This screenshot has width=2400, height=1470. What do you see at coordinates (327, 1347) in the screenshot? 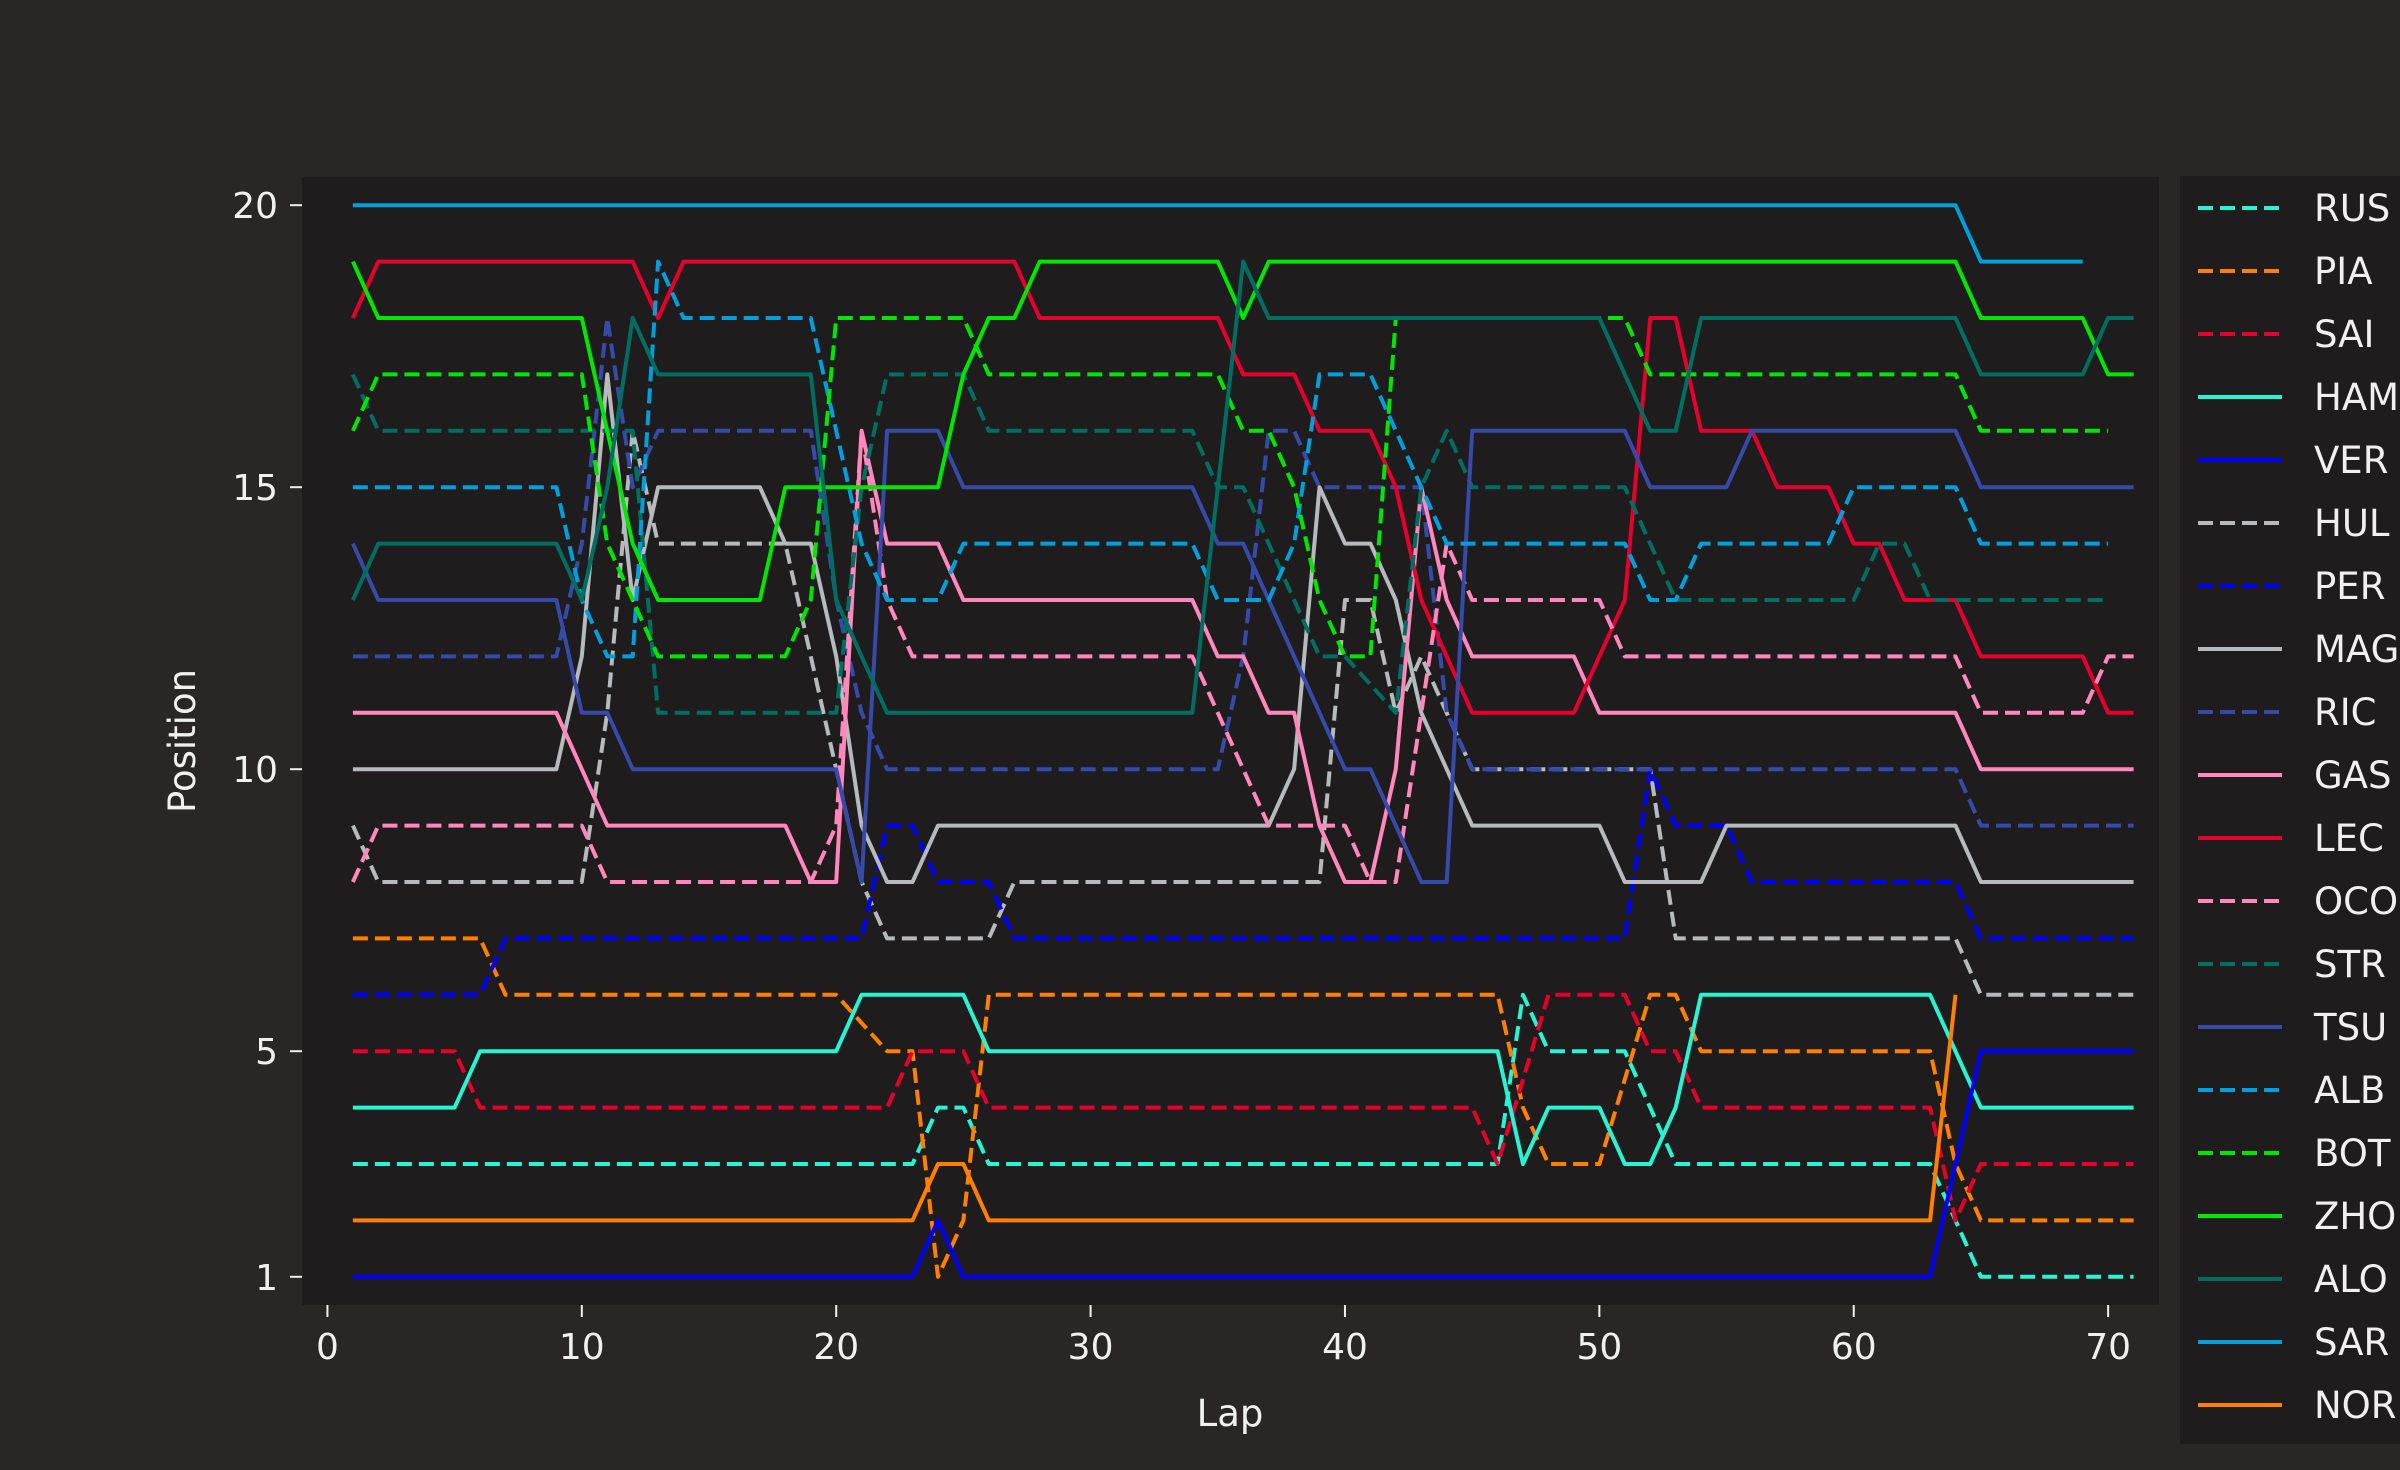
I see `x-tick-label: 0` at bounding box center [327, 1347].